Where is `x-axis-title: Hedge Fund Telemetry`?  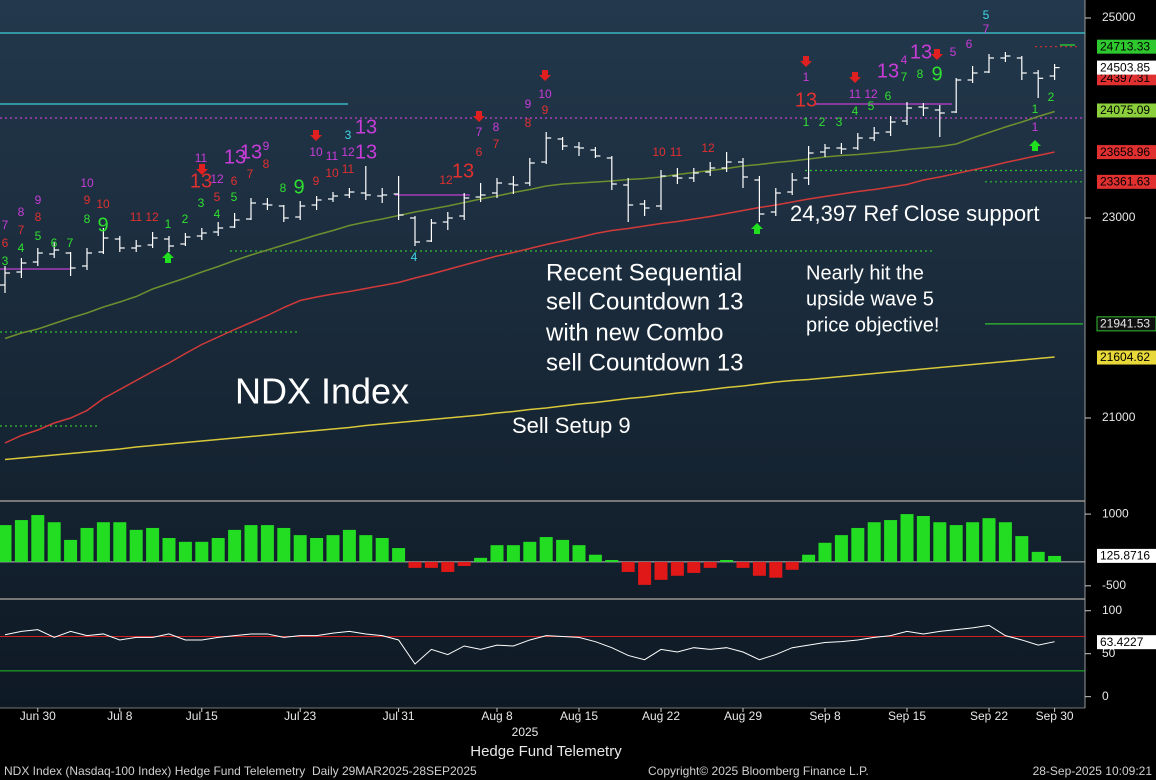 x-axis-title: Hedge Fund Telemetry is located at coordinates (546, 751).